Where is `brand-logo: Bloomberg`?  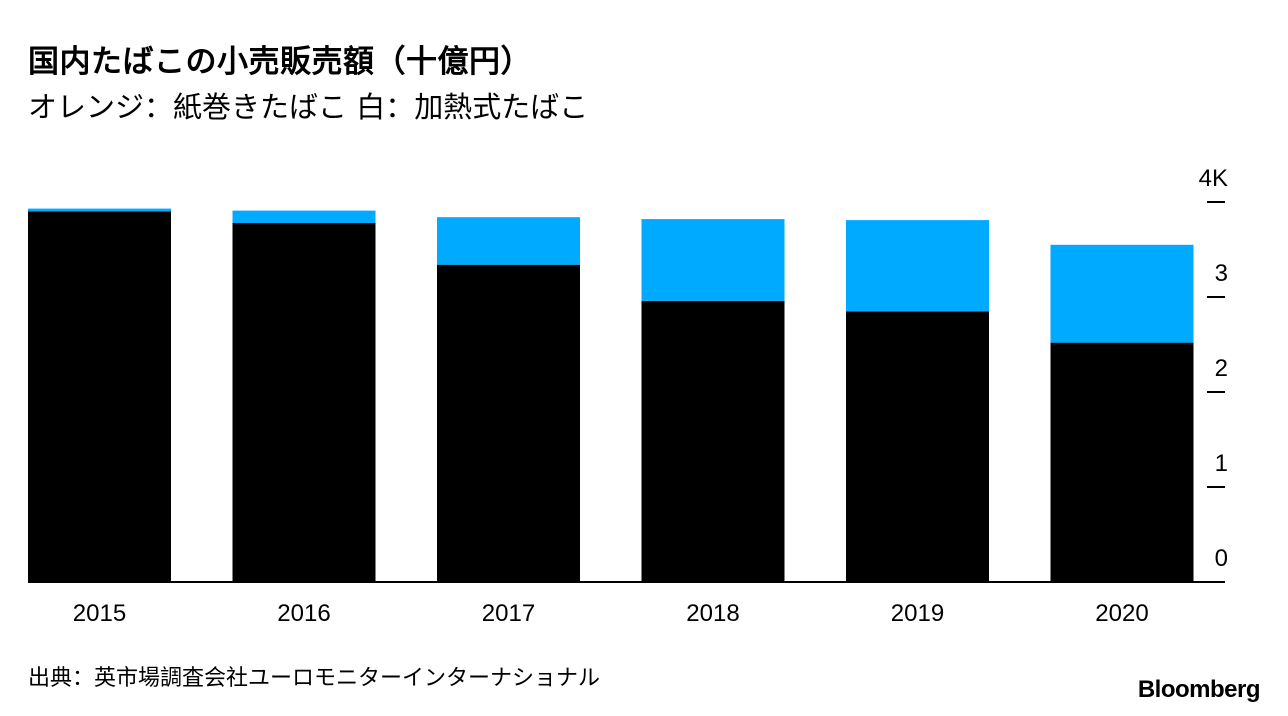
brand-logo: Bloomberg is located at coordinates (1199, 689).